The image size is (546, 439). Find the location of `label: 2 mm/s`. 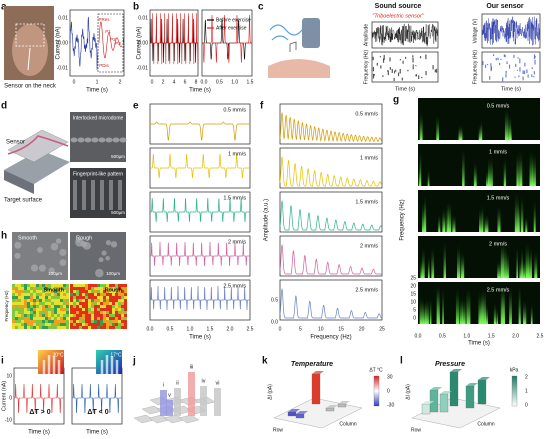

label: 2 mm/s is located at coordinates (369, 246).